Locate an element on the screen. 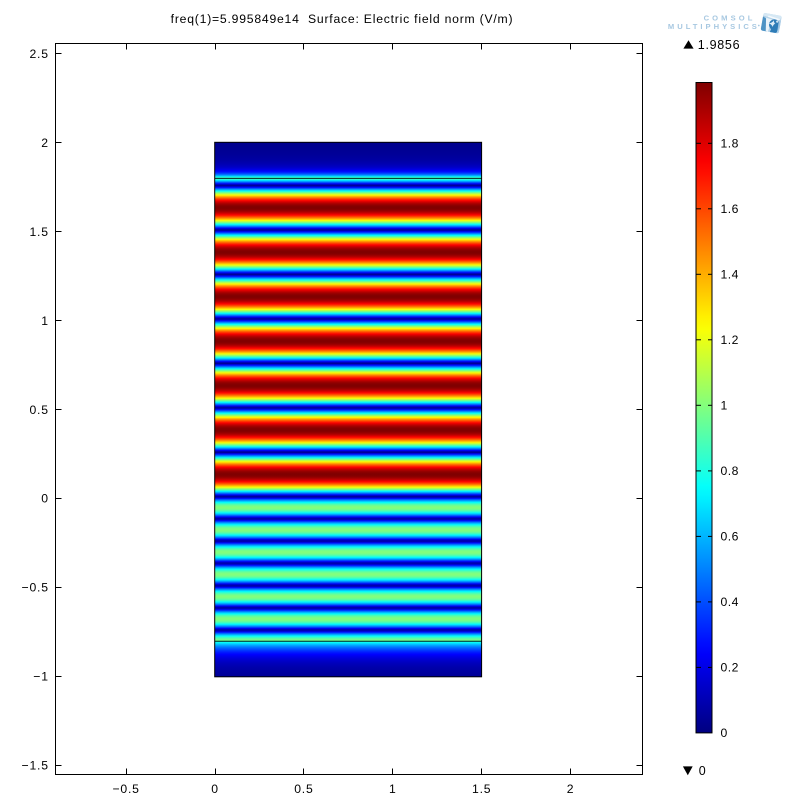  svg-text: 1.2 is located at coordinates (730, 340).